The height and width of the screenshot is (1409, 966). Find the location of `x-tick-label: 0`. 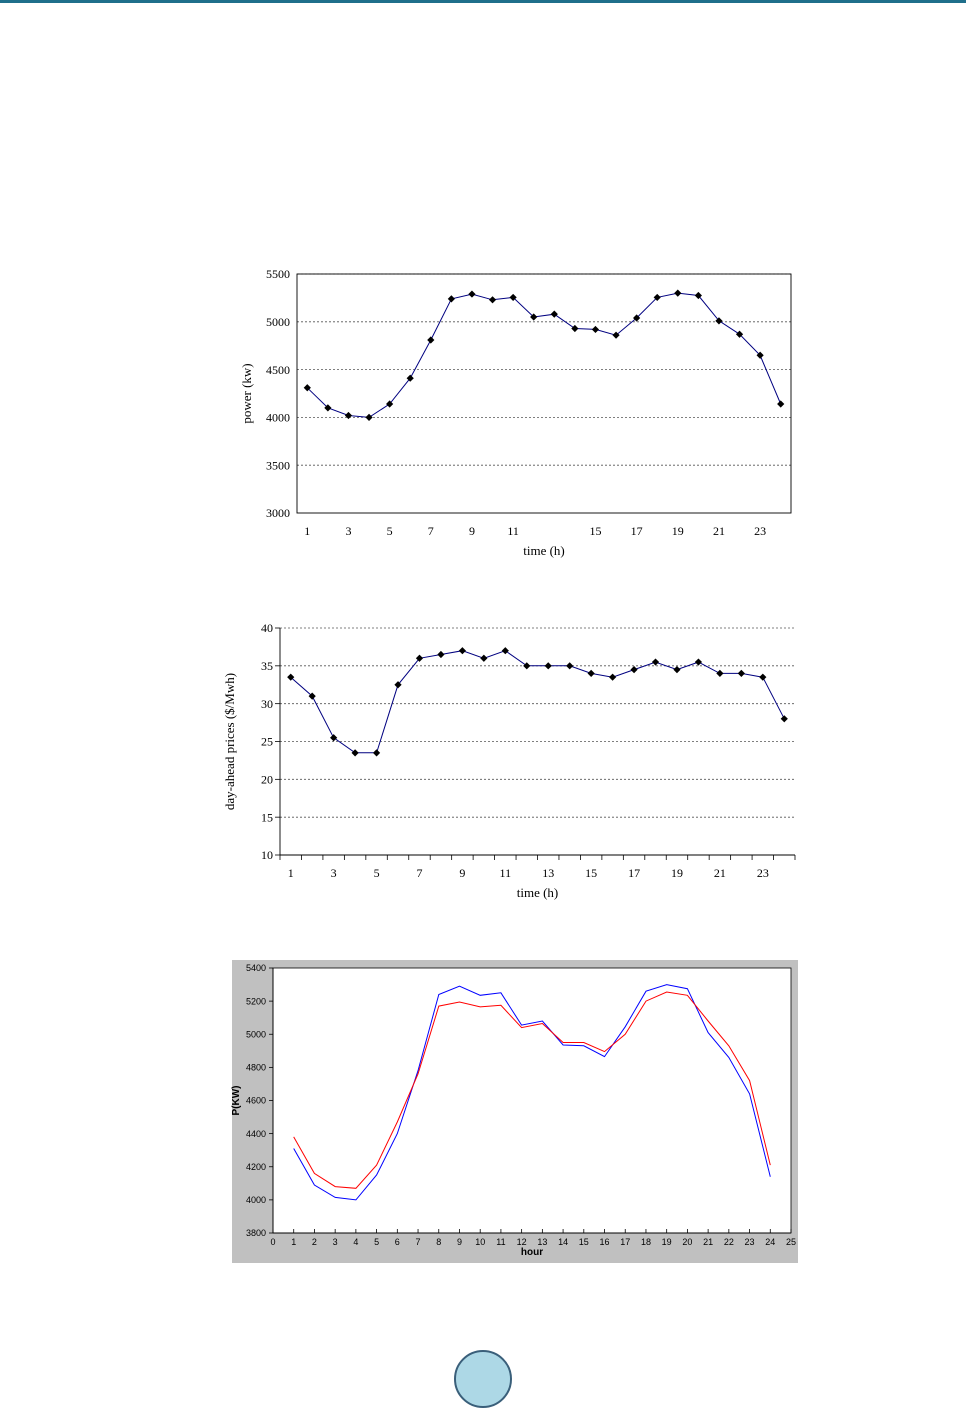

x-tick-label: 0 is located at coordinates (272, 1242).